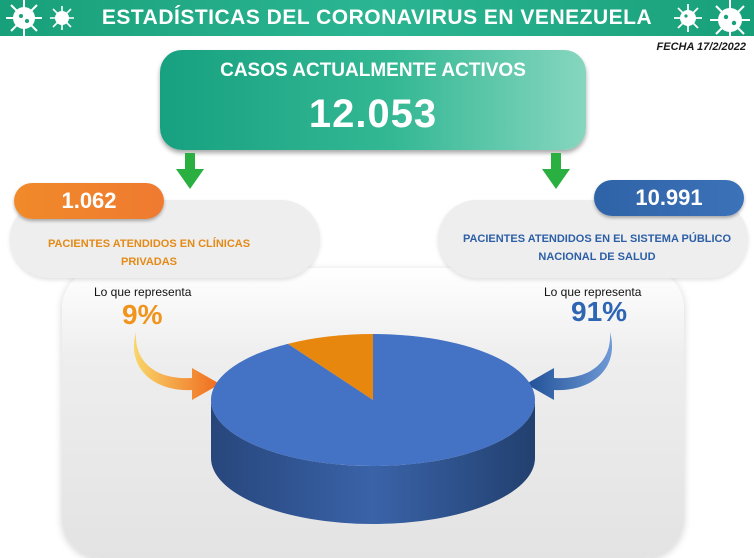  Describe the element at coordinates (149, 253) in the screenshot. I see `private-description: PACIENTES ATENDIDOS EN CLÍNICAS PRIVADAS` at that location.